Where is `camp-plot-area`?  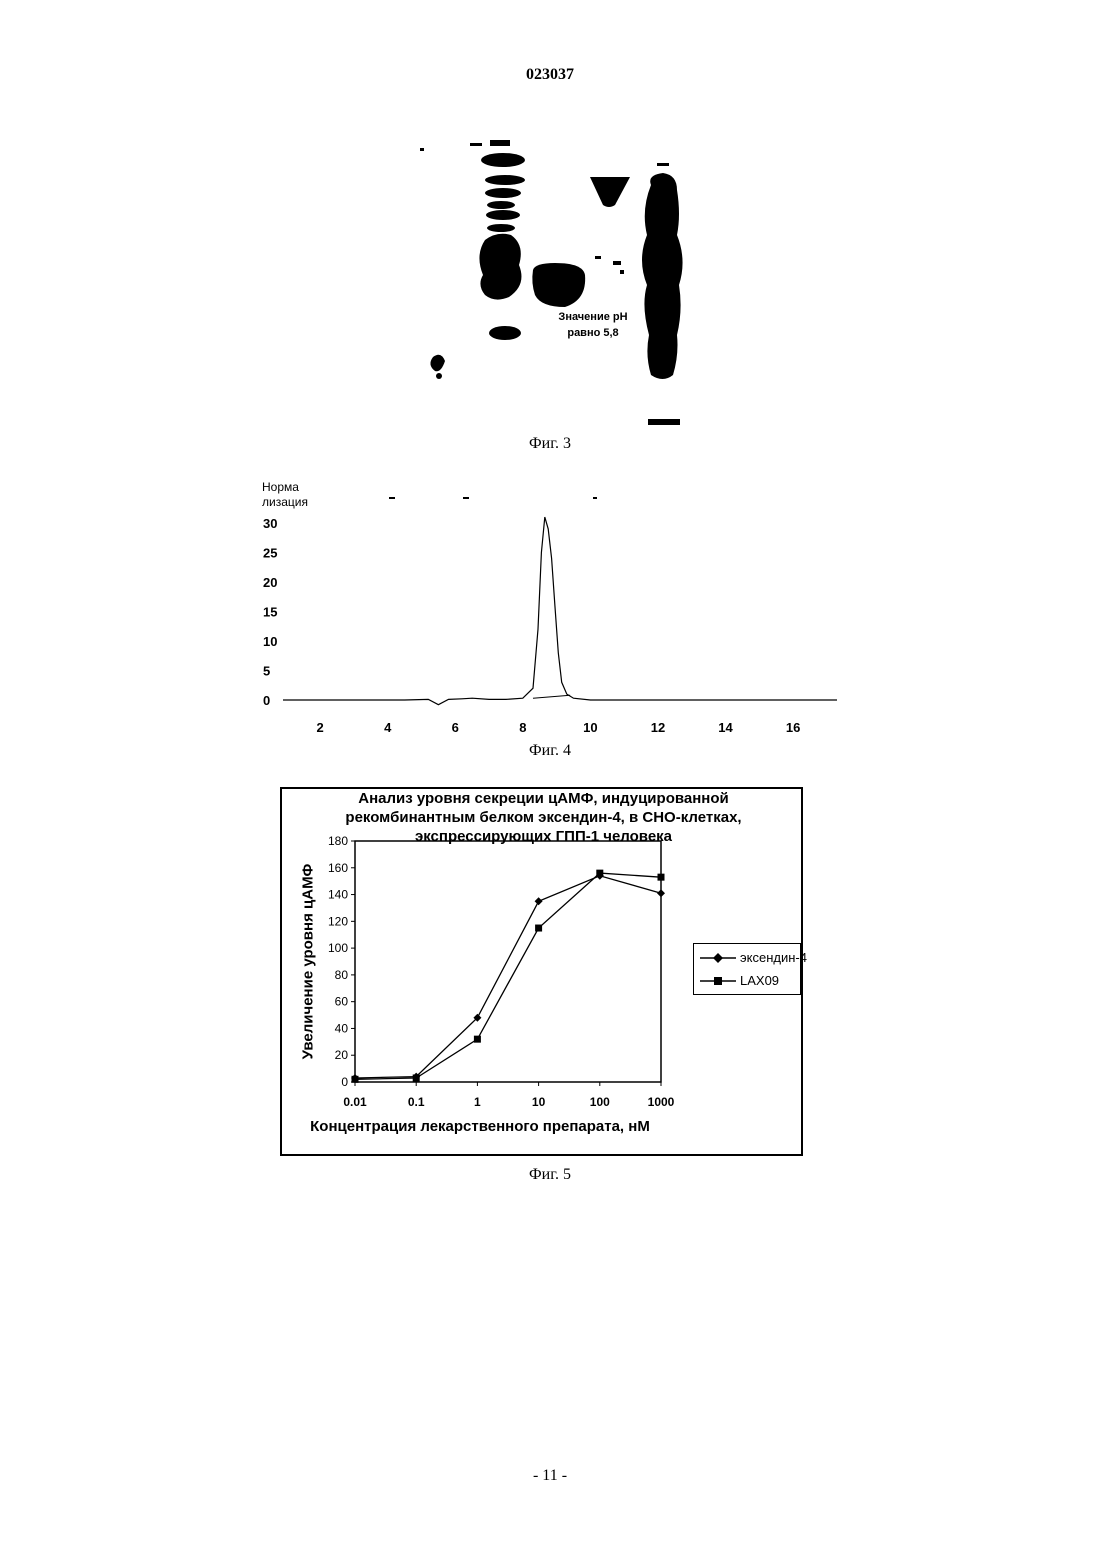 camp-plot-area is located at coordinates (508, 961).